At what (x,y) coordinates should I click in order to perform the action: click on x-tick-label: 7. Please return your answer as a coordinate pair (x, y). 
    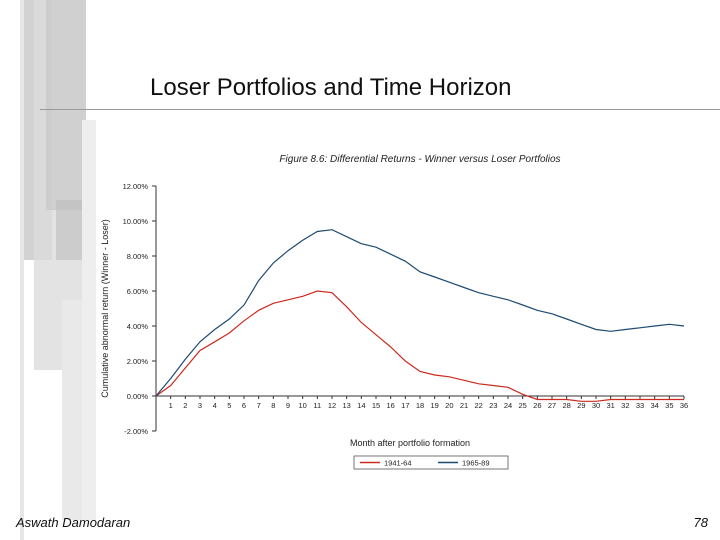
    Looking at the image, I should click on (259, 405).